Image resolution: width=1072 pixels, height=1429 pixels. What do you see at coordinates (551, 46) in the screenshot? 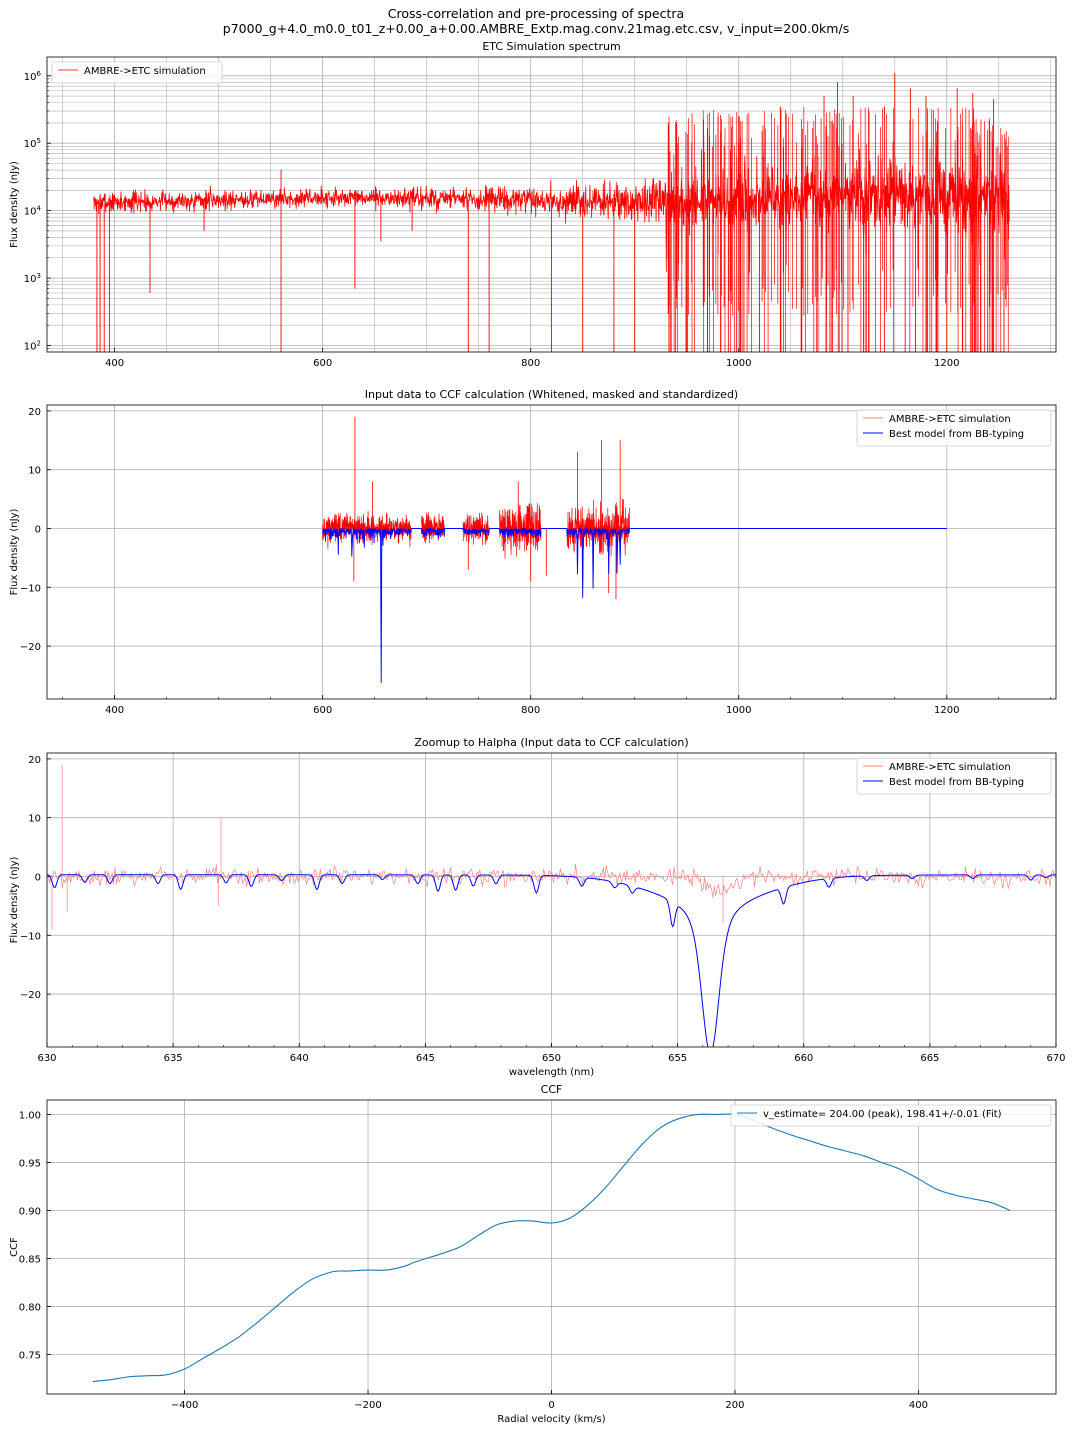
I see `chart-title: ETC Simulation spectrum` at bounding box center [551, 46].